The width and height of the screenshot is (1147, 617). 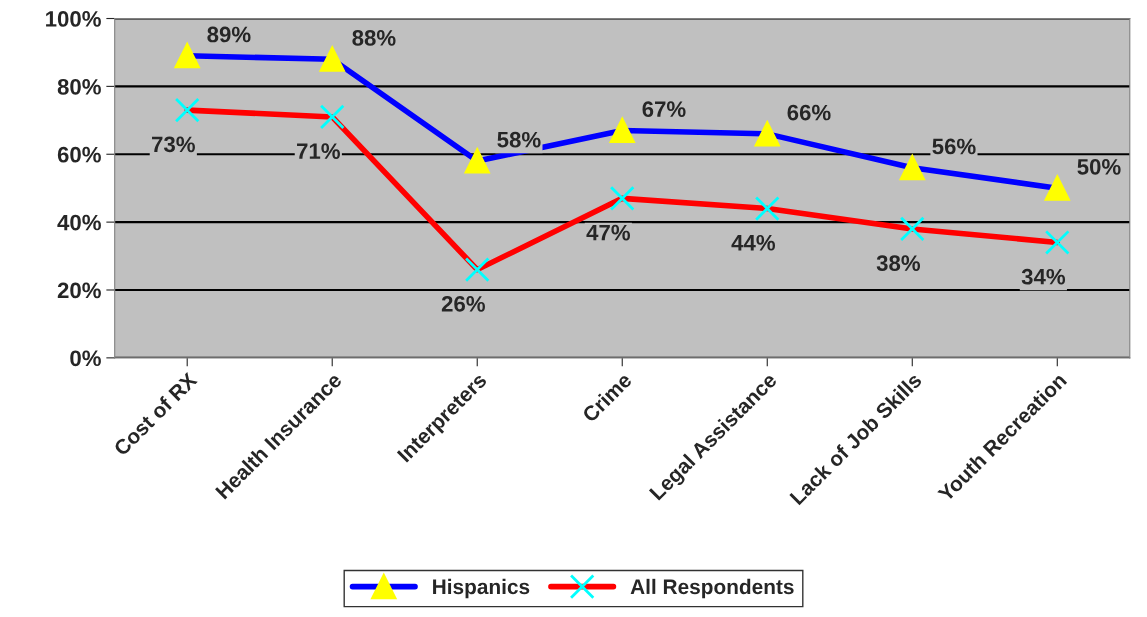 I want to click on data-label: 44%, so click(x=753, y=242).